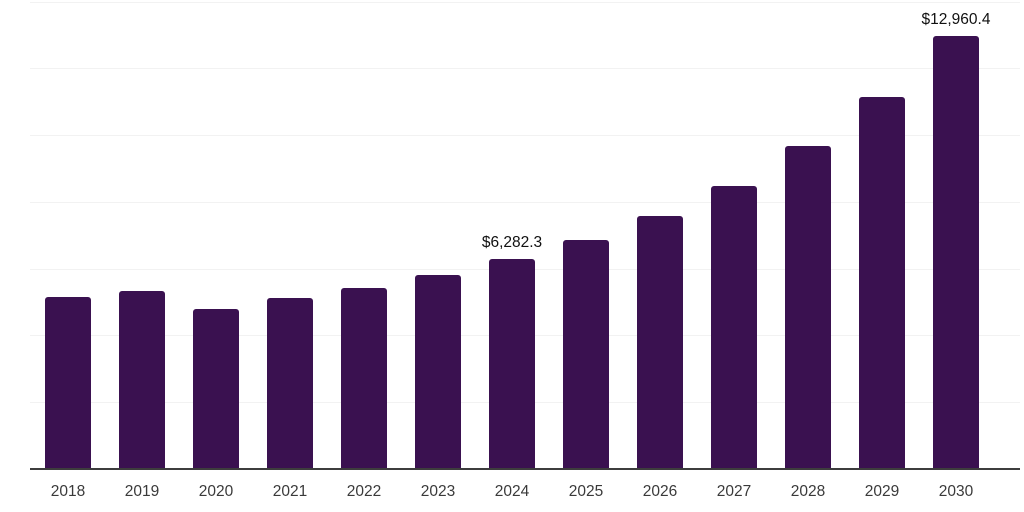 This screenshot has height=512, width=1024. Describe the element at coordinates (512, 243) in the screenshot. I see `bar-value-label-2024: $6,282.3` at that location.